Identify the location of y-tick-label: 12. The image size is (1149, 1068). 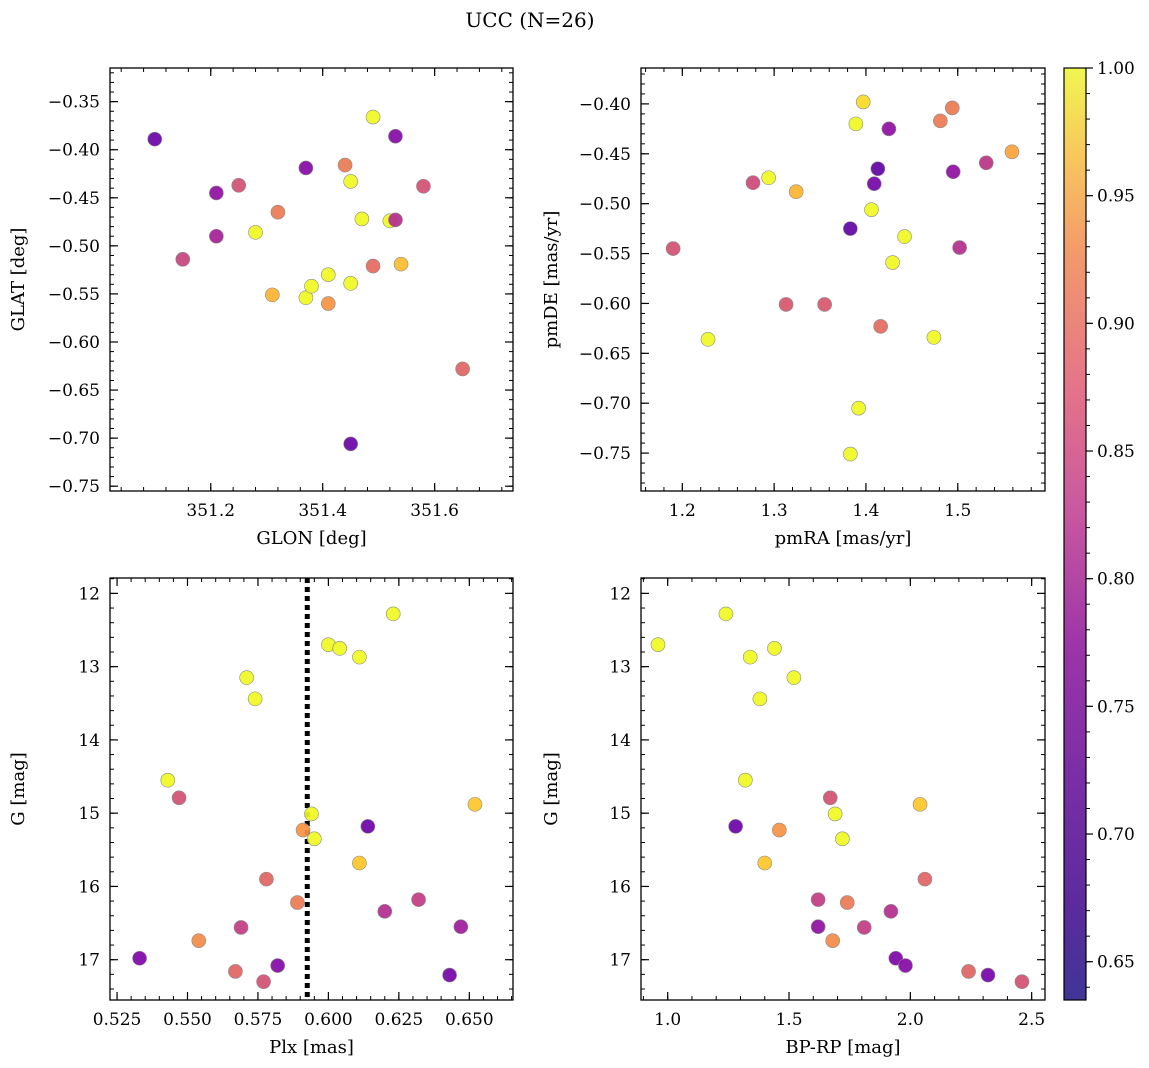
(89, 594).